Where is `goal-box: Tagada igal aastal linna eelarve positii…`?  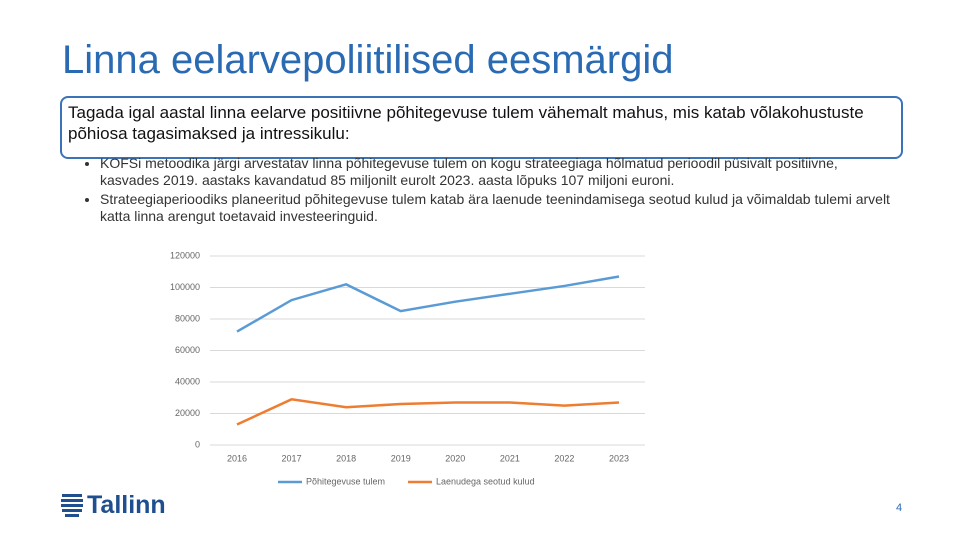
goal-box: Tagada igal aastal linna eelarve positii… is located at coordinates (481, 127).